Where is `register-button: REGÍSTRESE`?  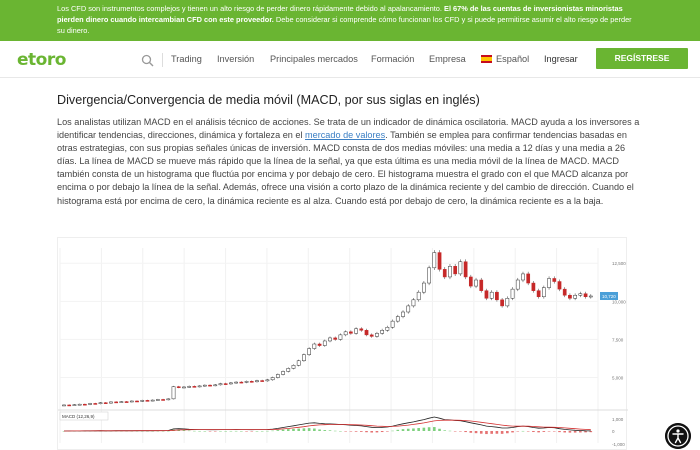
register-button: REGÍSTRESE is located at coordinates (642, 58).